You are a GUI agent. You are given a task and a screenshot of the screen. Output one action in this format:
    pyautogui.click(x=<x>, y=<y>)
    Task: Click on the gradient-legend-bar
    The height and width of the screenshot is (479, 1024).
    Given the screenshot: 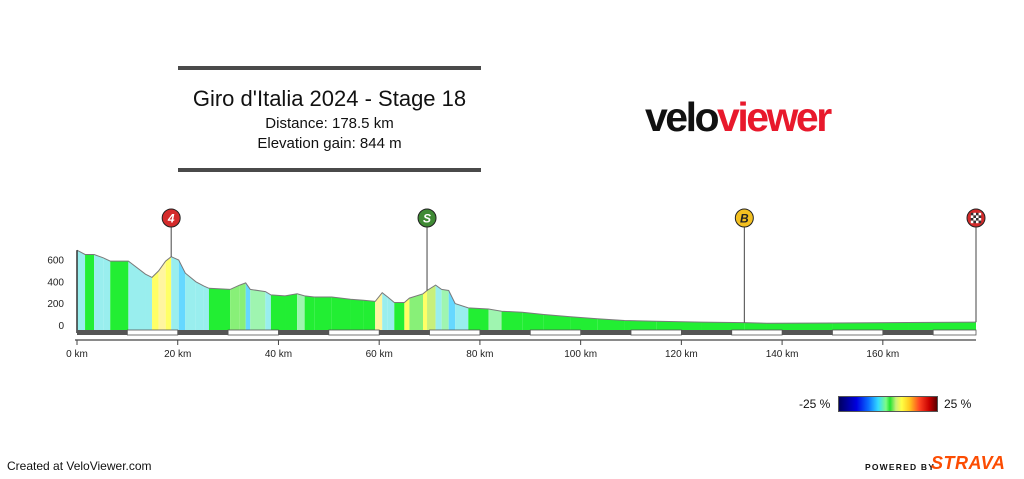 What is the action you would take?
    pyautogui.click(x=888, y=404)
    